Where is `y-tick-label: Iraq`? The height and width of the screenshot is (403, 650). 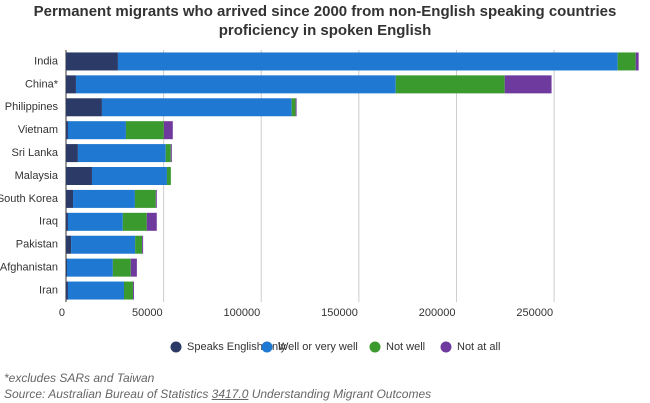
y-tick-label: Iraq is located at coordinates (48, 222).